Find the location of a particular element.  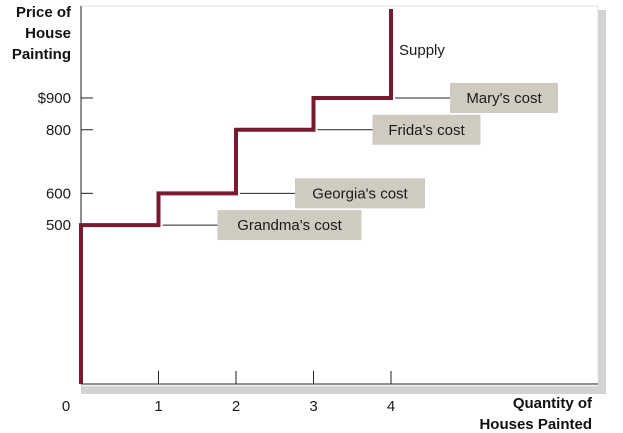

x-axis-title-line: Quantity of is located at coordinates (553, 403).